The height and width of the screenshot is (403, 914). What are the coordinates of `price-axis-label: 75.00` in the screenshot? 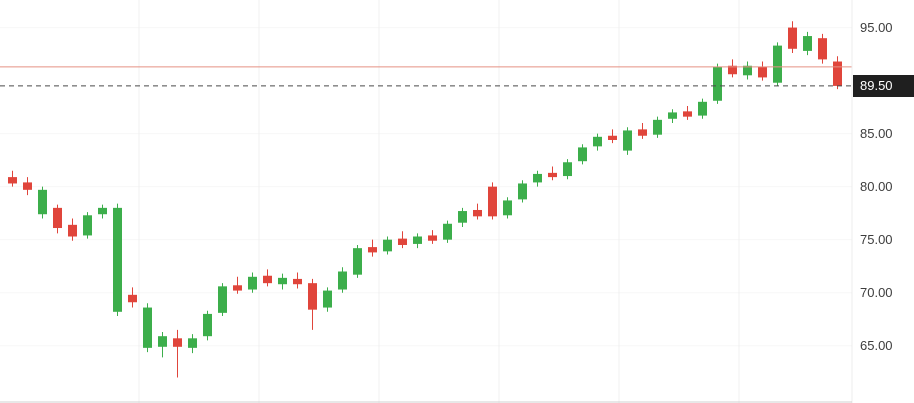 It's located at (876, 239).